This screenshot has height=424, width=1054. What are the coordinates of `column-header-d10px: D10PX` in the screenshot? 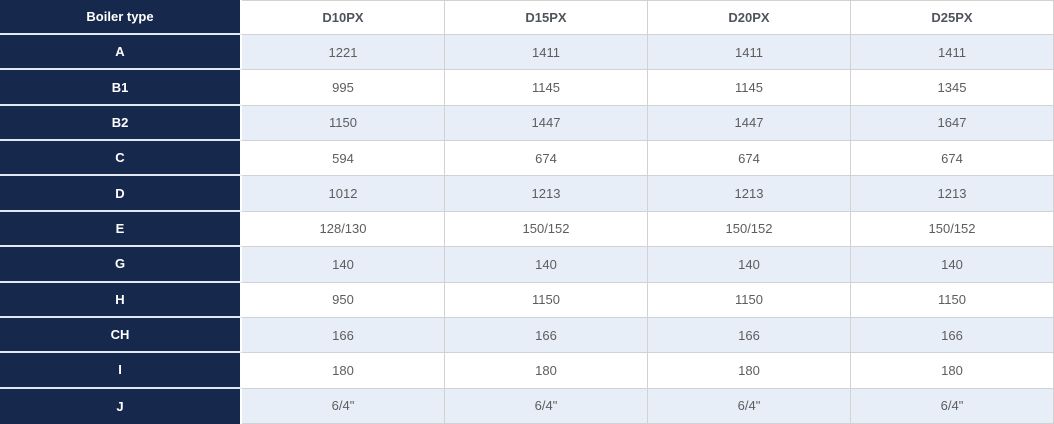 It's located at (343, 17).